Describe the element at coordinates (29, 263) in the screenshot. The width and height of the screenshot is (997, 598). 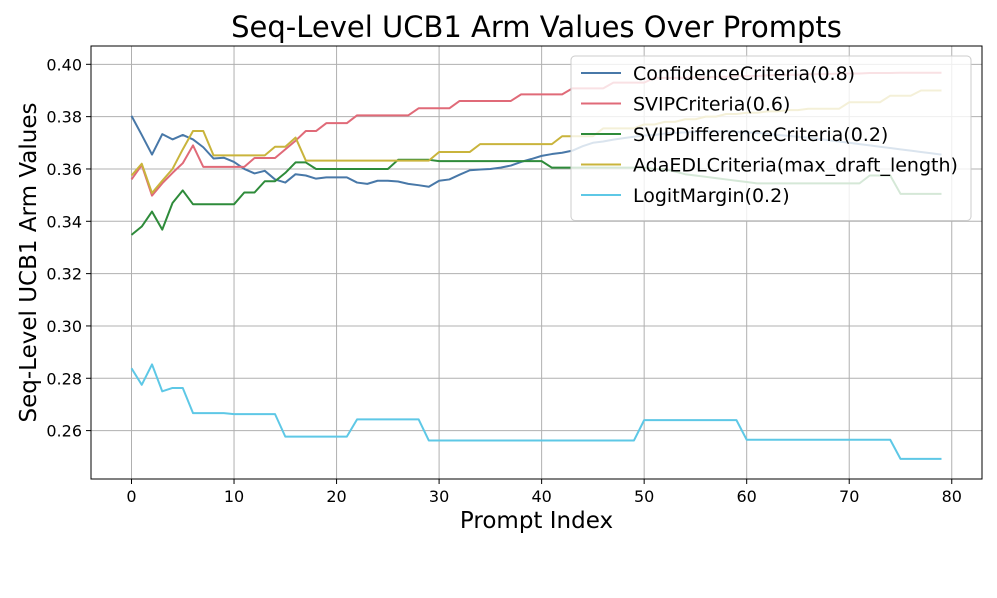
I see `y-axis-label: Seq-Level UCB1 Arm Values` at that location.